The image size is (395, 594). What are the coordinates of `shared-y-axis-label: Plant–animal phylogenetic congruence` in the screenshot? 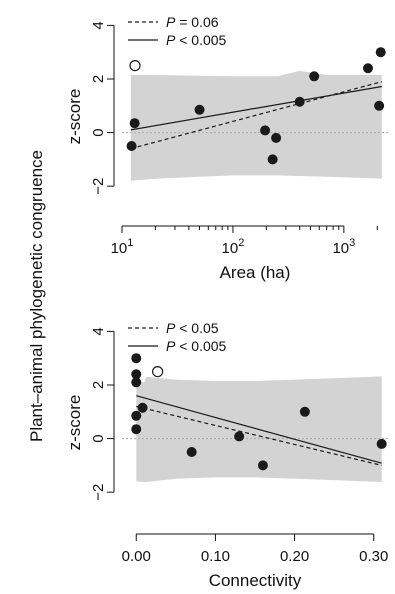 It's located at (36, 296).